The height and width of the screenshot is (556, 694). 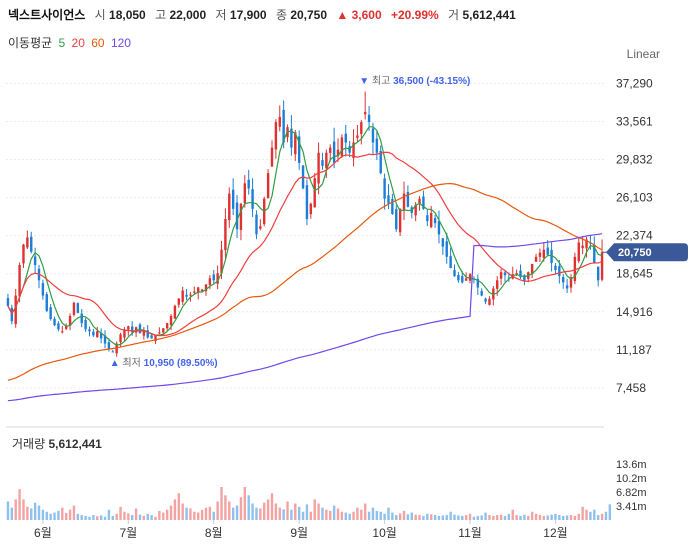 What do you see at coordinates (78, 43) in the screenshot?
I see `ma20-label: 20` at bounding box center [78, 43].